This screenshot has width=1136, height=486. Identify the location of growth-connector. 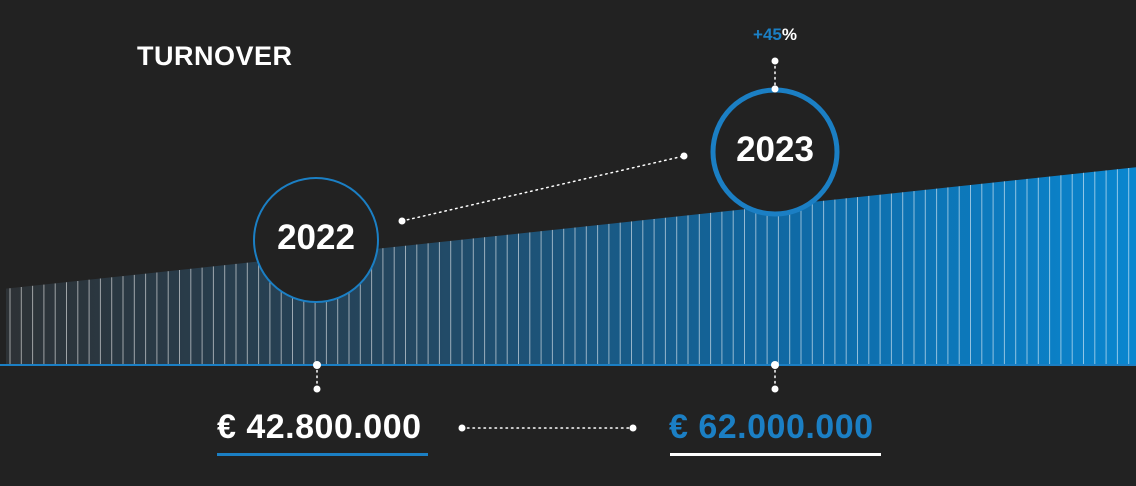
(543, 188).